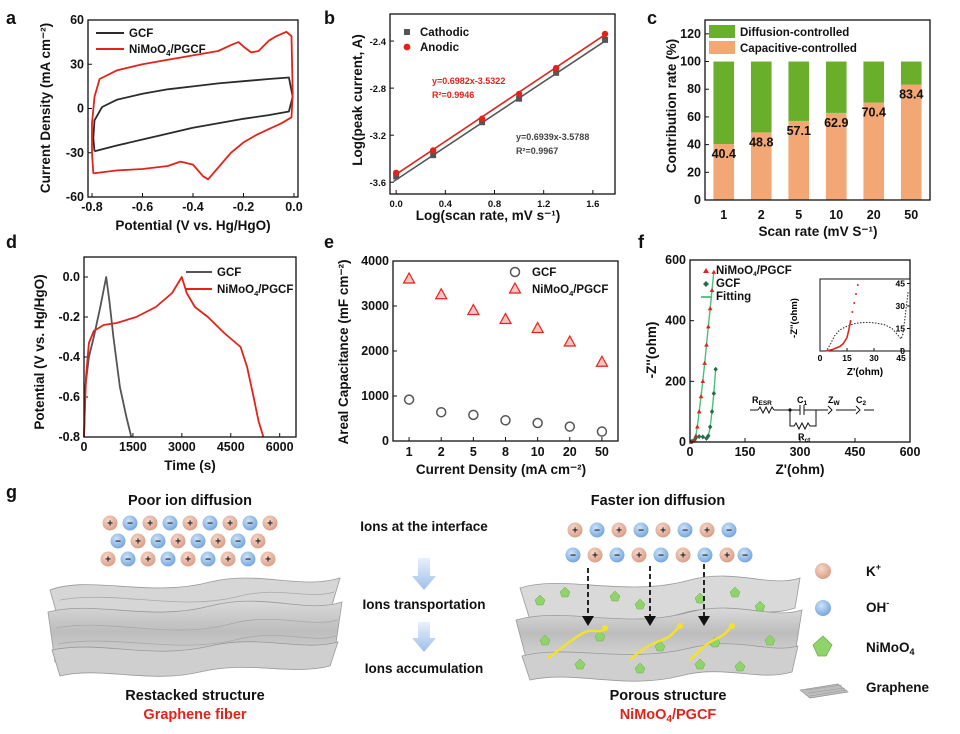  I want to click on x-tick-label: 0, so click(84, 447).